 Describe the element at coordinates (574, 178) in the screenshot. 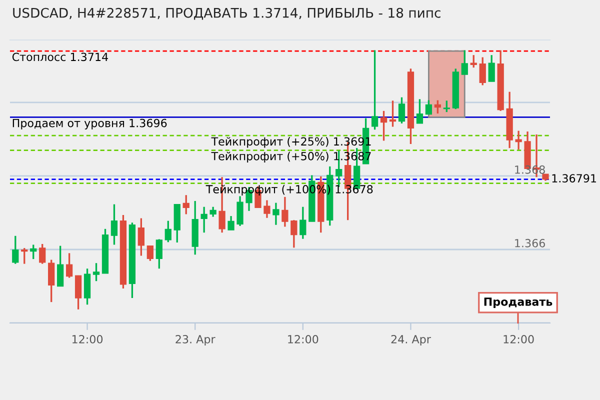

I see `ref-line-label: 1.36791` at that location.